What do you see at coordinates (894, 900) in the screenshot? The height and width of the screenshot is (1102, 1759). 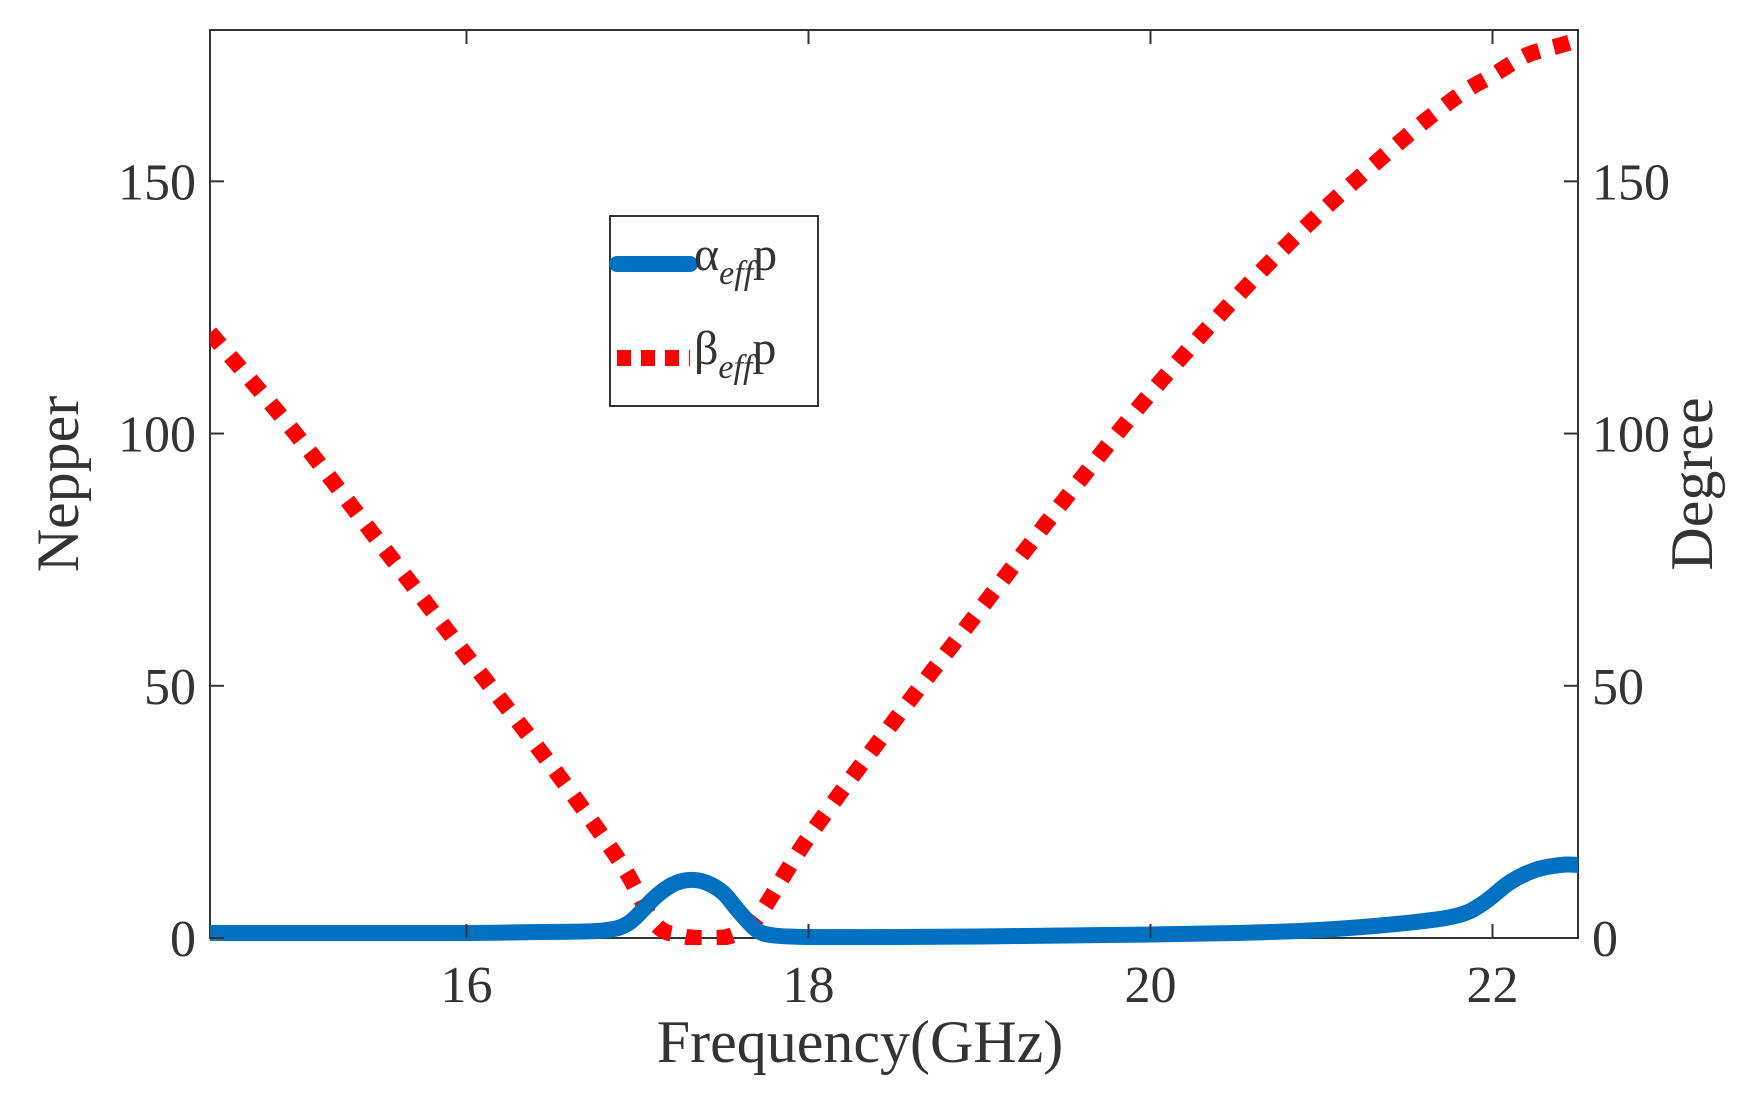 I see `series-line-alpha` at bounding box center [894, 900].